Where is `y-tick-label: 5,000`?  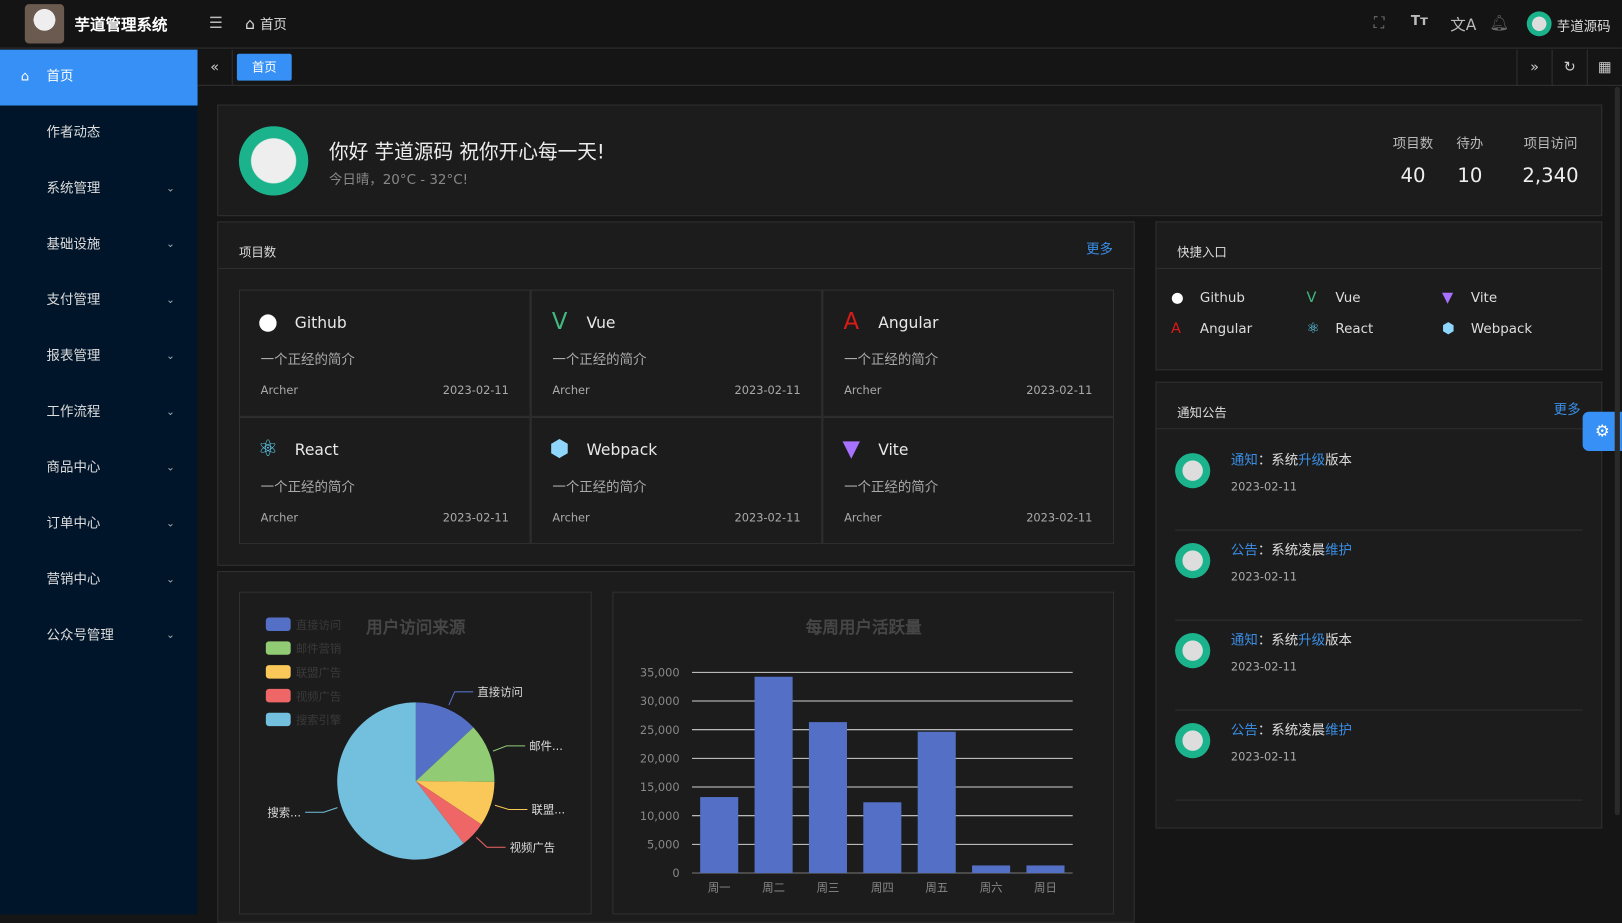 y-tick-label: 5,000 is located at coordinates (663, 845).